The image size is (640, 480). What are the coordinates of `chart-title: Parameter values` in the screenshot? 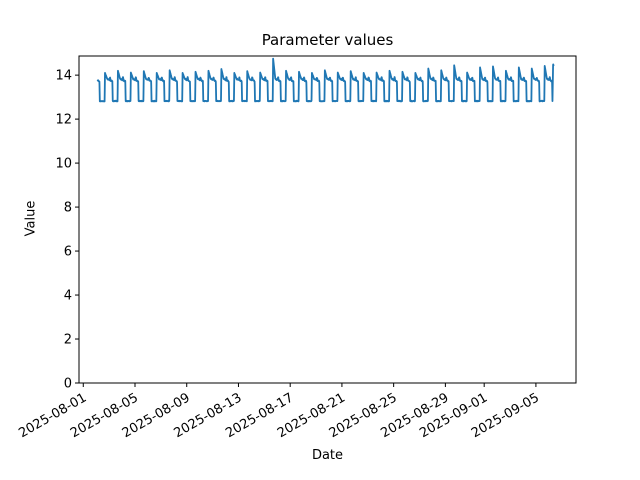 It's located at (327, 40).